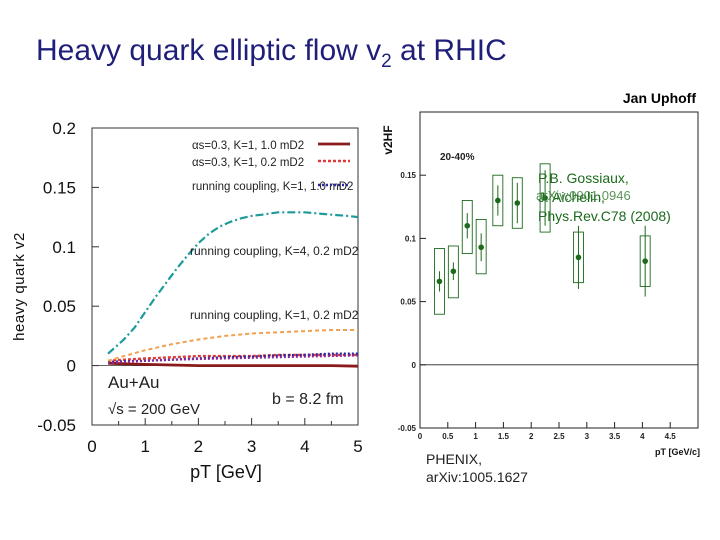 The height and width of the screenshot is (540, 720). I want to click on left-y-tick-label: -0.05, so click(56, 425).